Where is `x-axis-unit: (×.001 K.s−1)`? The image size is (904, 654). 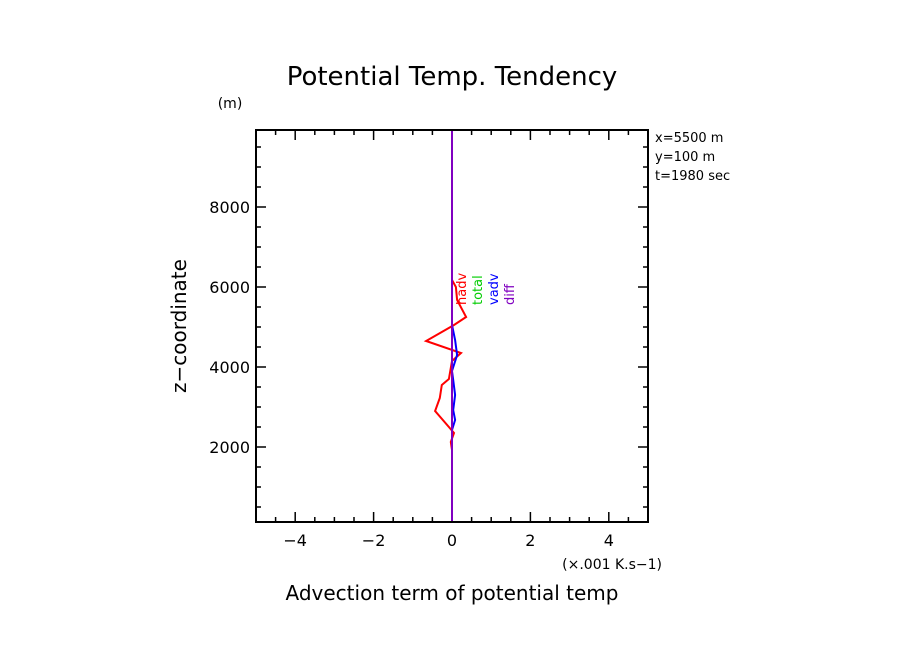
x-axis-unit: (×.001 K.s−1) is located at coordinates (612, 565).